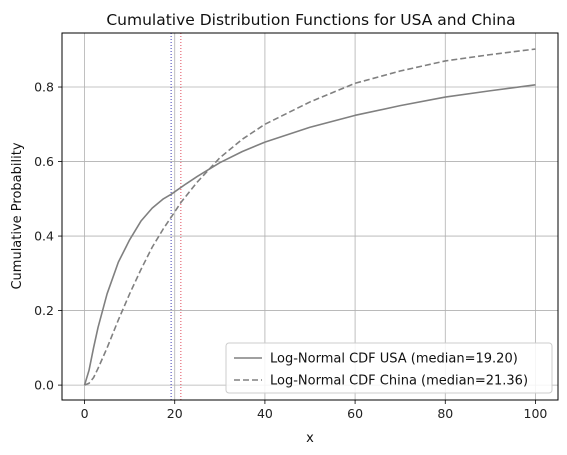  I want to click on y-tick-label: 0.8, so click(44, 87).